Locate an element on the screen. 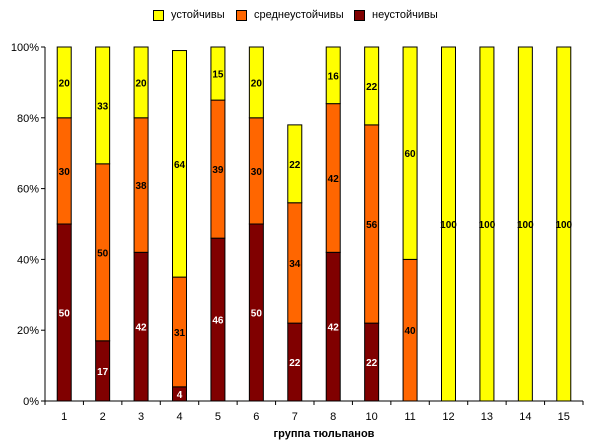 The width and height of the screenshot is (600, 442). data-label: 33 is located at coordinates (103, 106).